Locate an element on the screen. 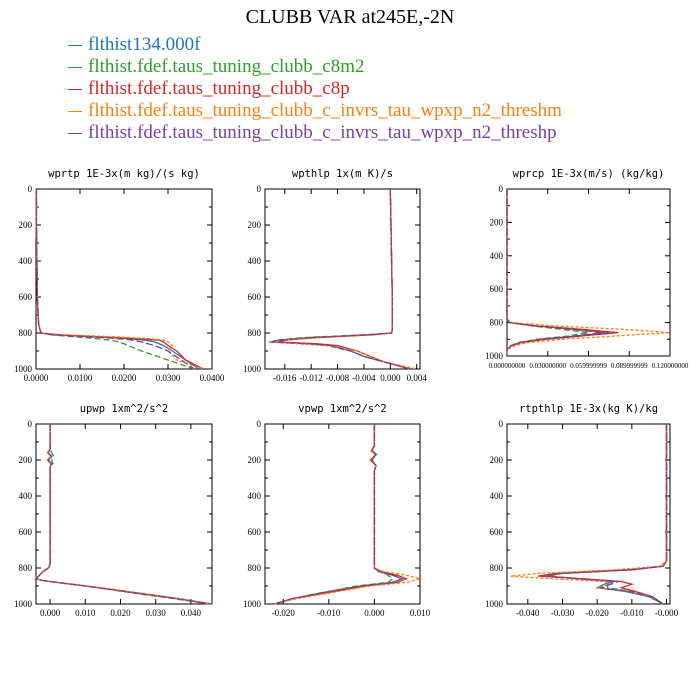  x-tick-label: 0.0200 is located at coordinates (124, 378).